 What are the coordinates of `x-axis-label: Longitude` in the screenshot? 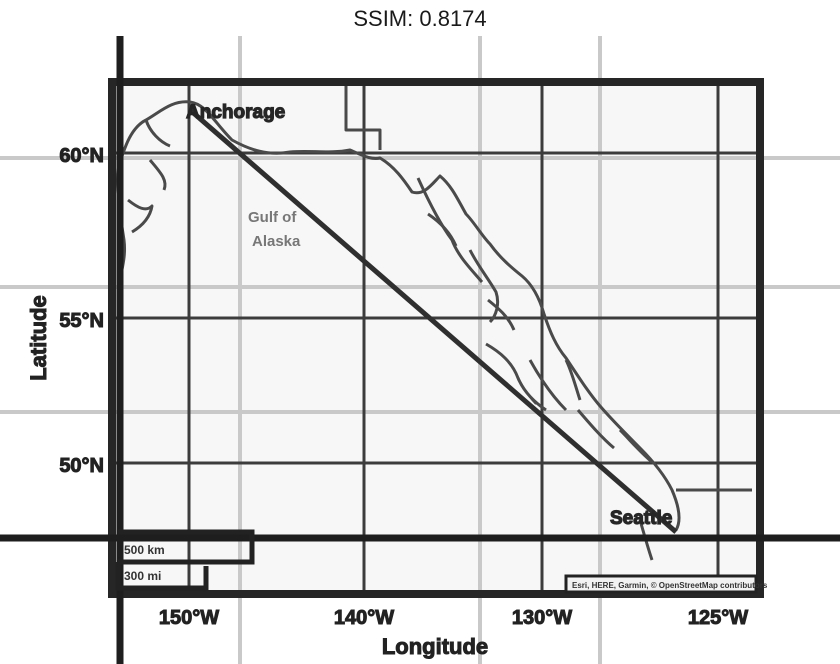 It's located at (435, 646).